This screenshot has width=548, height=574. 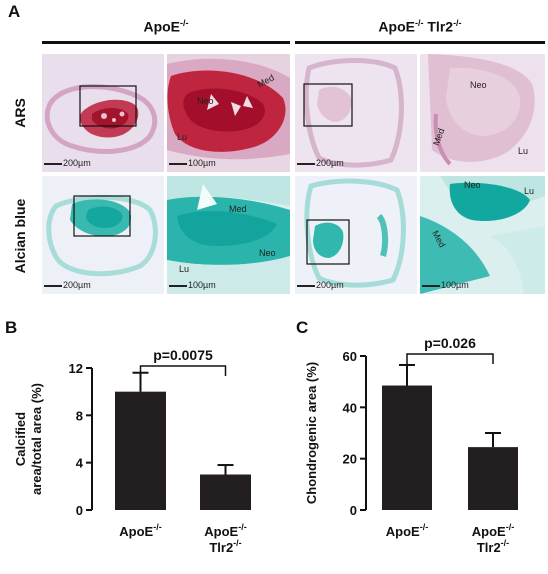 What do you see at coordinates (356, 235) in the screenshot?
I see `micrograph-alcian-apoe-tlr2-overview: 200µm` at bounding box center [356, 235].